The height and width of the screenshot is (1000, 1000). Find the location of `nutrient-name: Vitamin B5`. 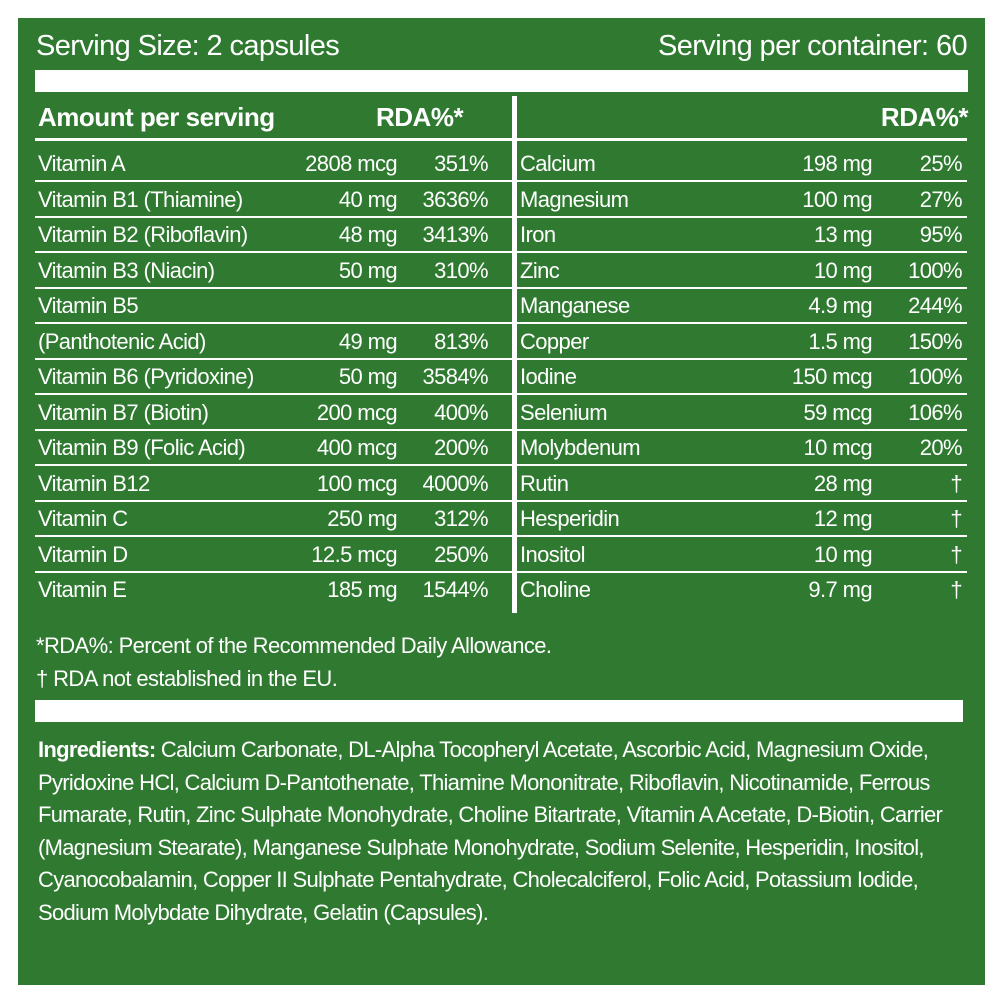

nutrient-name: Vitamin B5 is located at coordinates (88, 305).